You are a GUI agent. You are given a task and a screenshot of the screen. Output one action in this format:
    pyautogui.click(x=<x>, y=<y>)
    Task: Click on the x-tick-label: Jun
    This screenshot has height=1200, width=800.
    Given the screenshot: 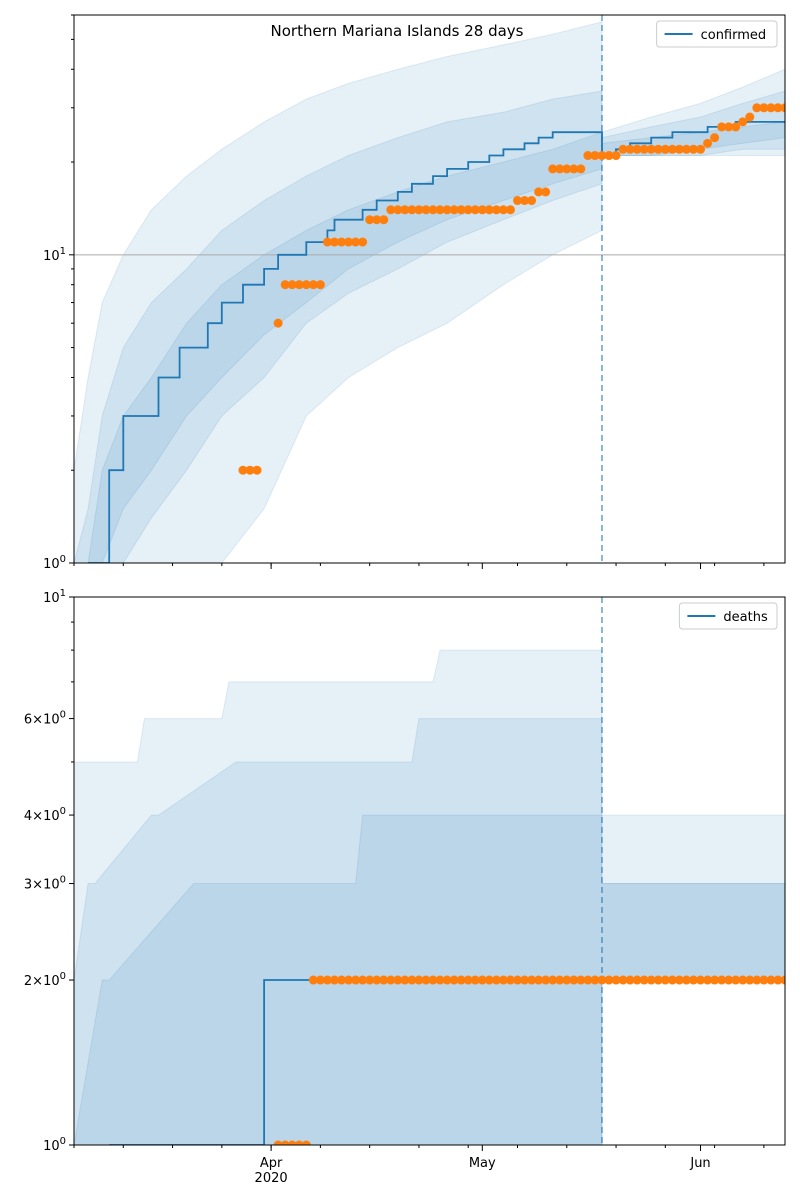 What is the action you would take?
    pyautogui.click(x=699, y=1163)
    